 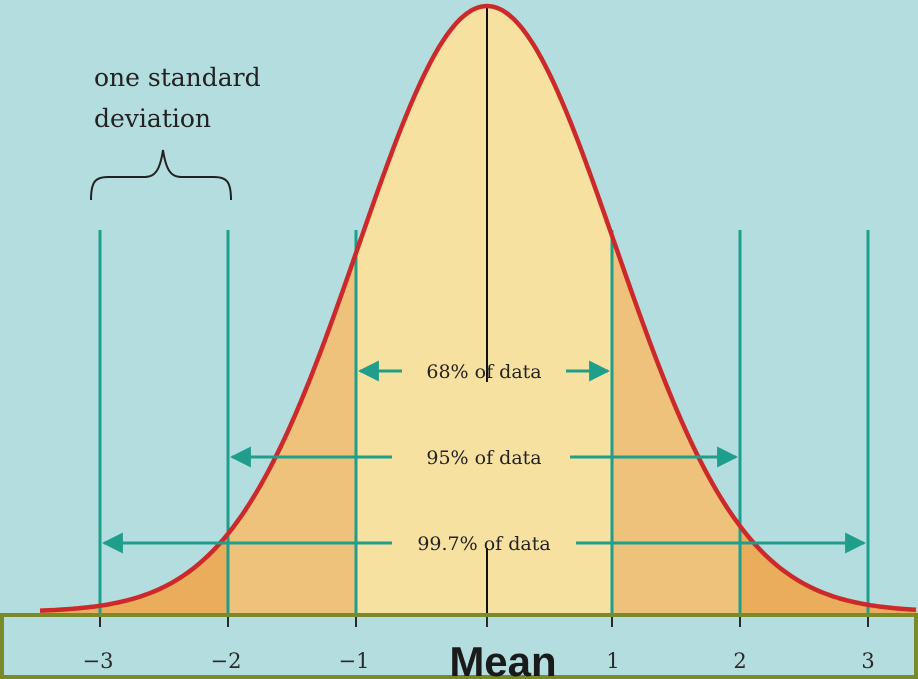 I want to click on sd-annotation-line2: deviation, so click(x=152, y=118).